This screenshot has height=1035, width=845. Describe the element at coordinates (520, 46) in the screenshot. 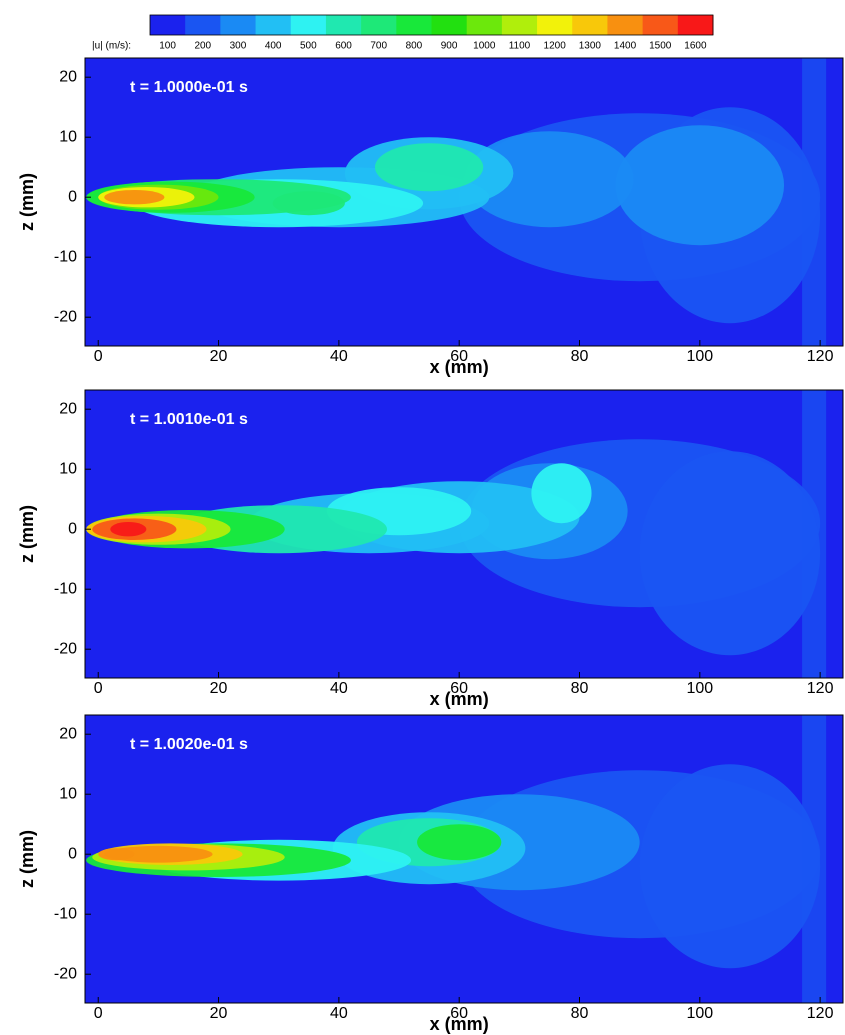

I see `colorbar-level: 1100` at that location.